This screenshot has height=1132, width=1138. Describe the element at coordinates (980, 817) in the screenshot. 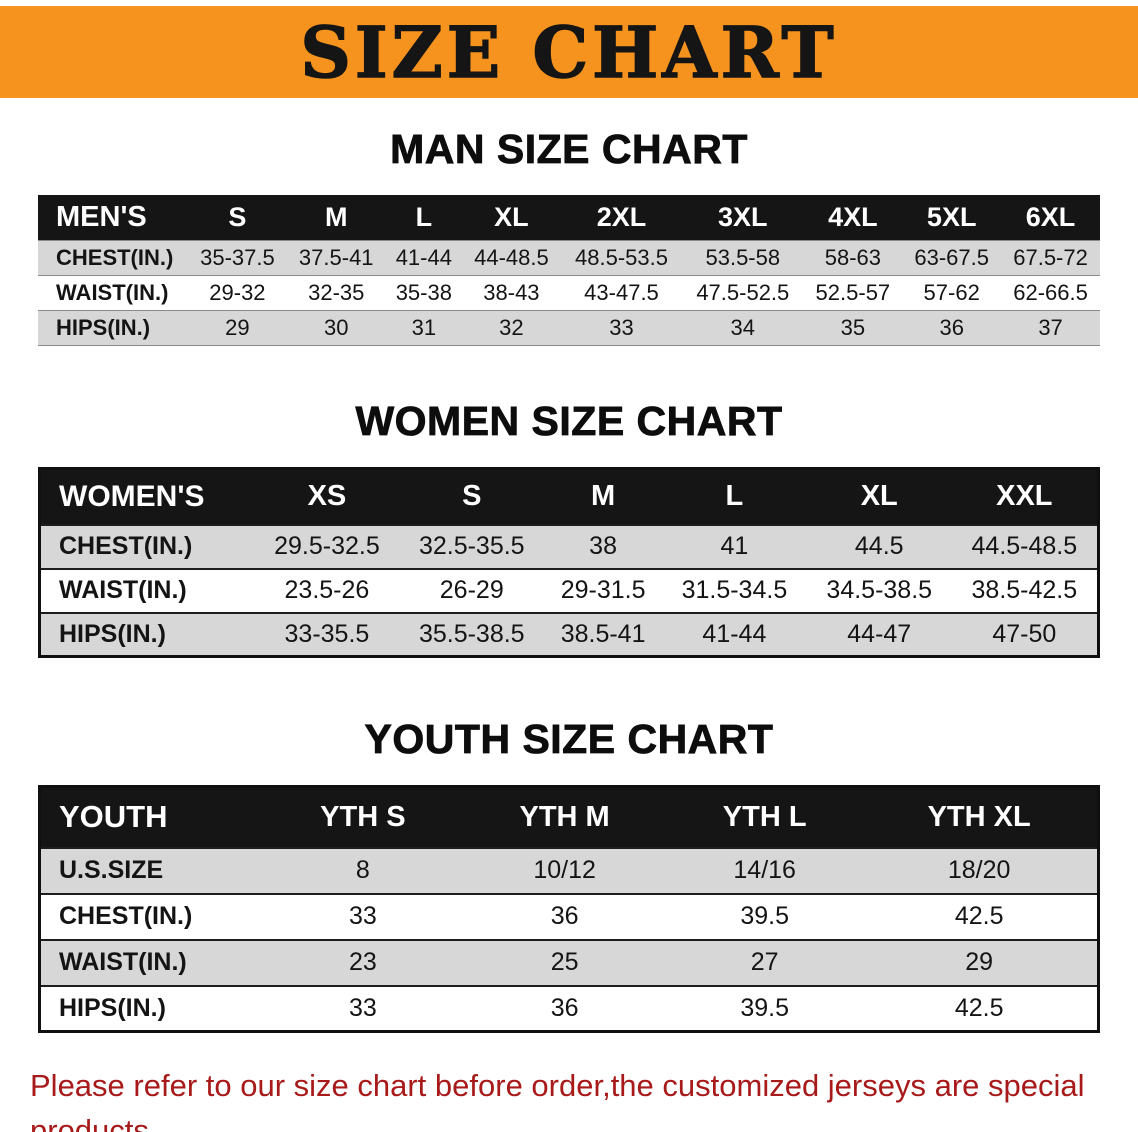

I see `size-header-cell: YTH XL` at that location.